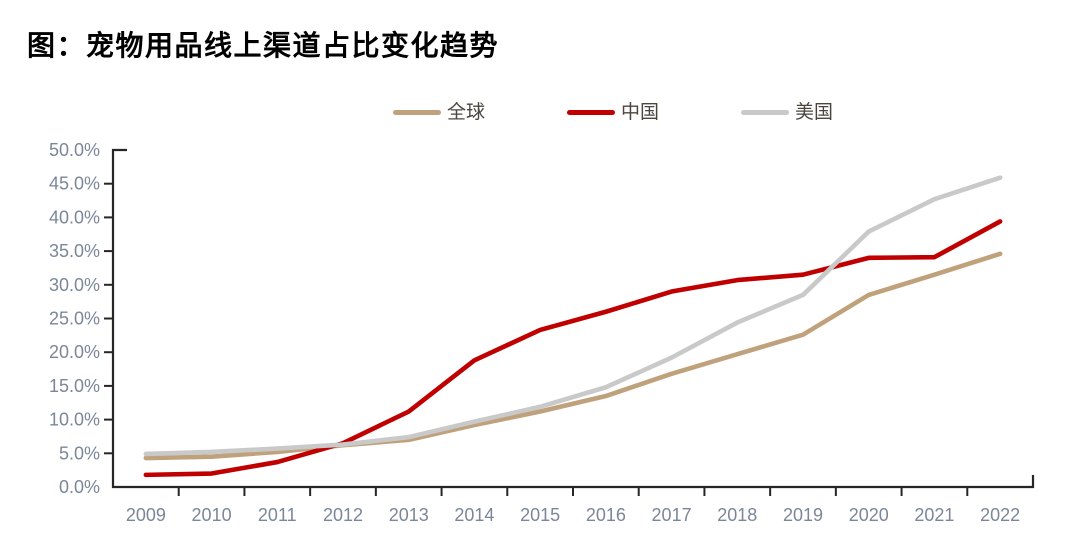  Describe the element at coordinates (343, 515) in the screenshot. I see `x-tick-label: 2012` at that location.